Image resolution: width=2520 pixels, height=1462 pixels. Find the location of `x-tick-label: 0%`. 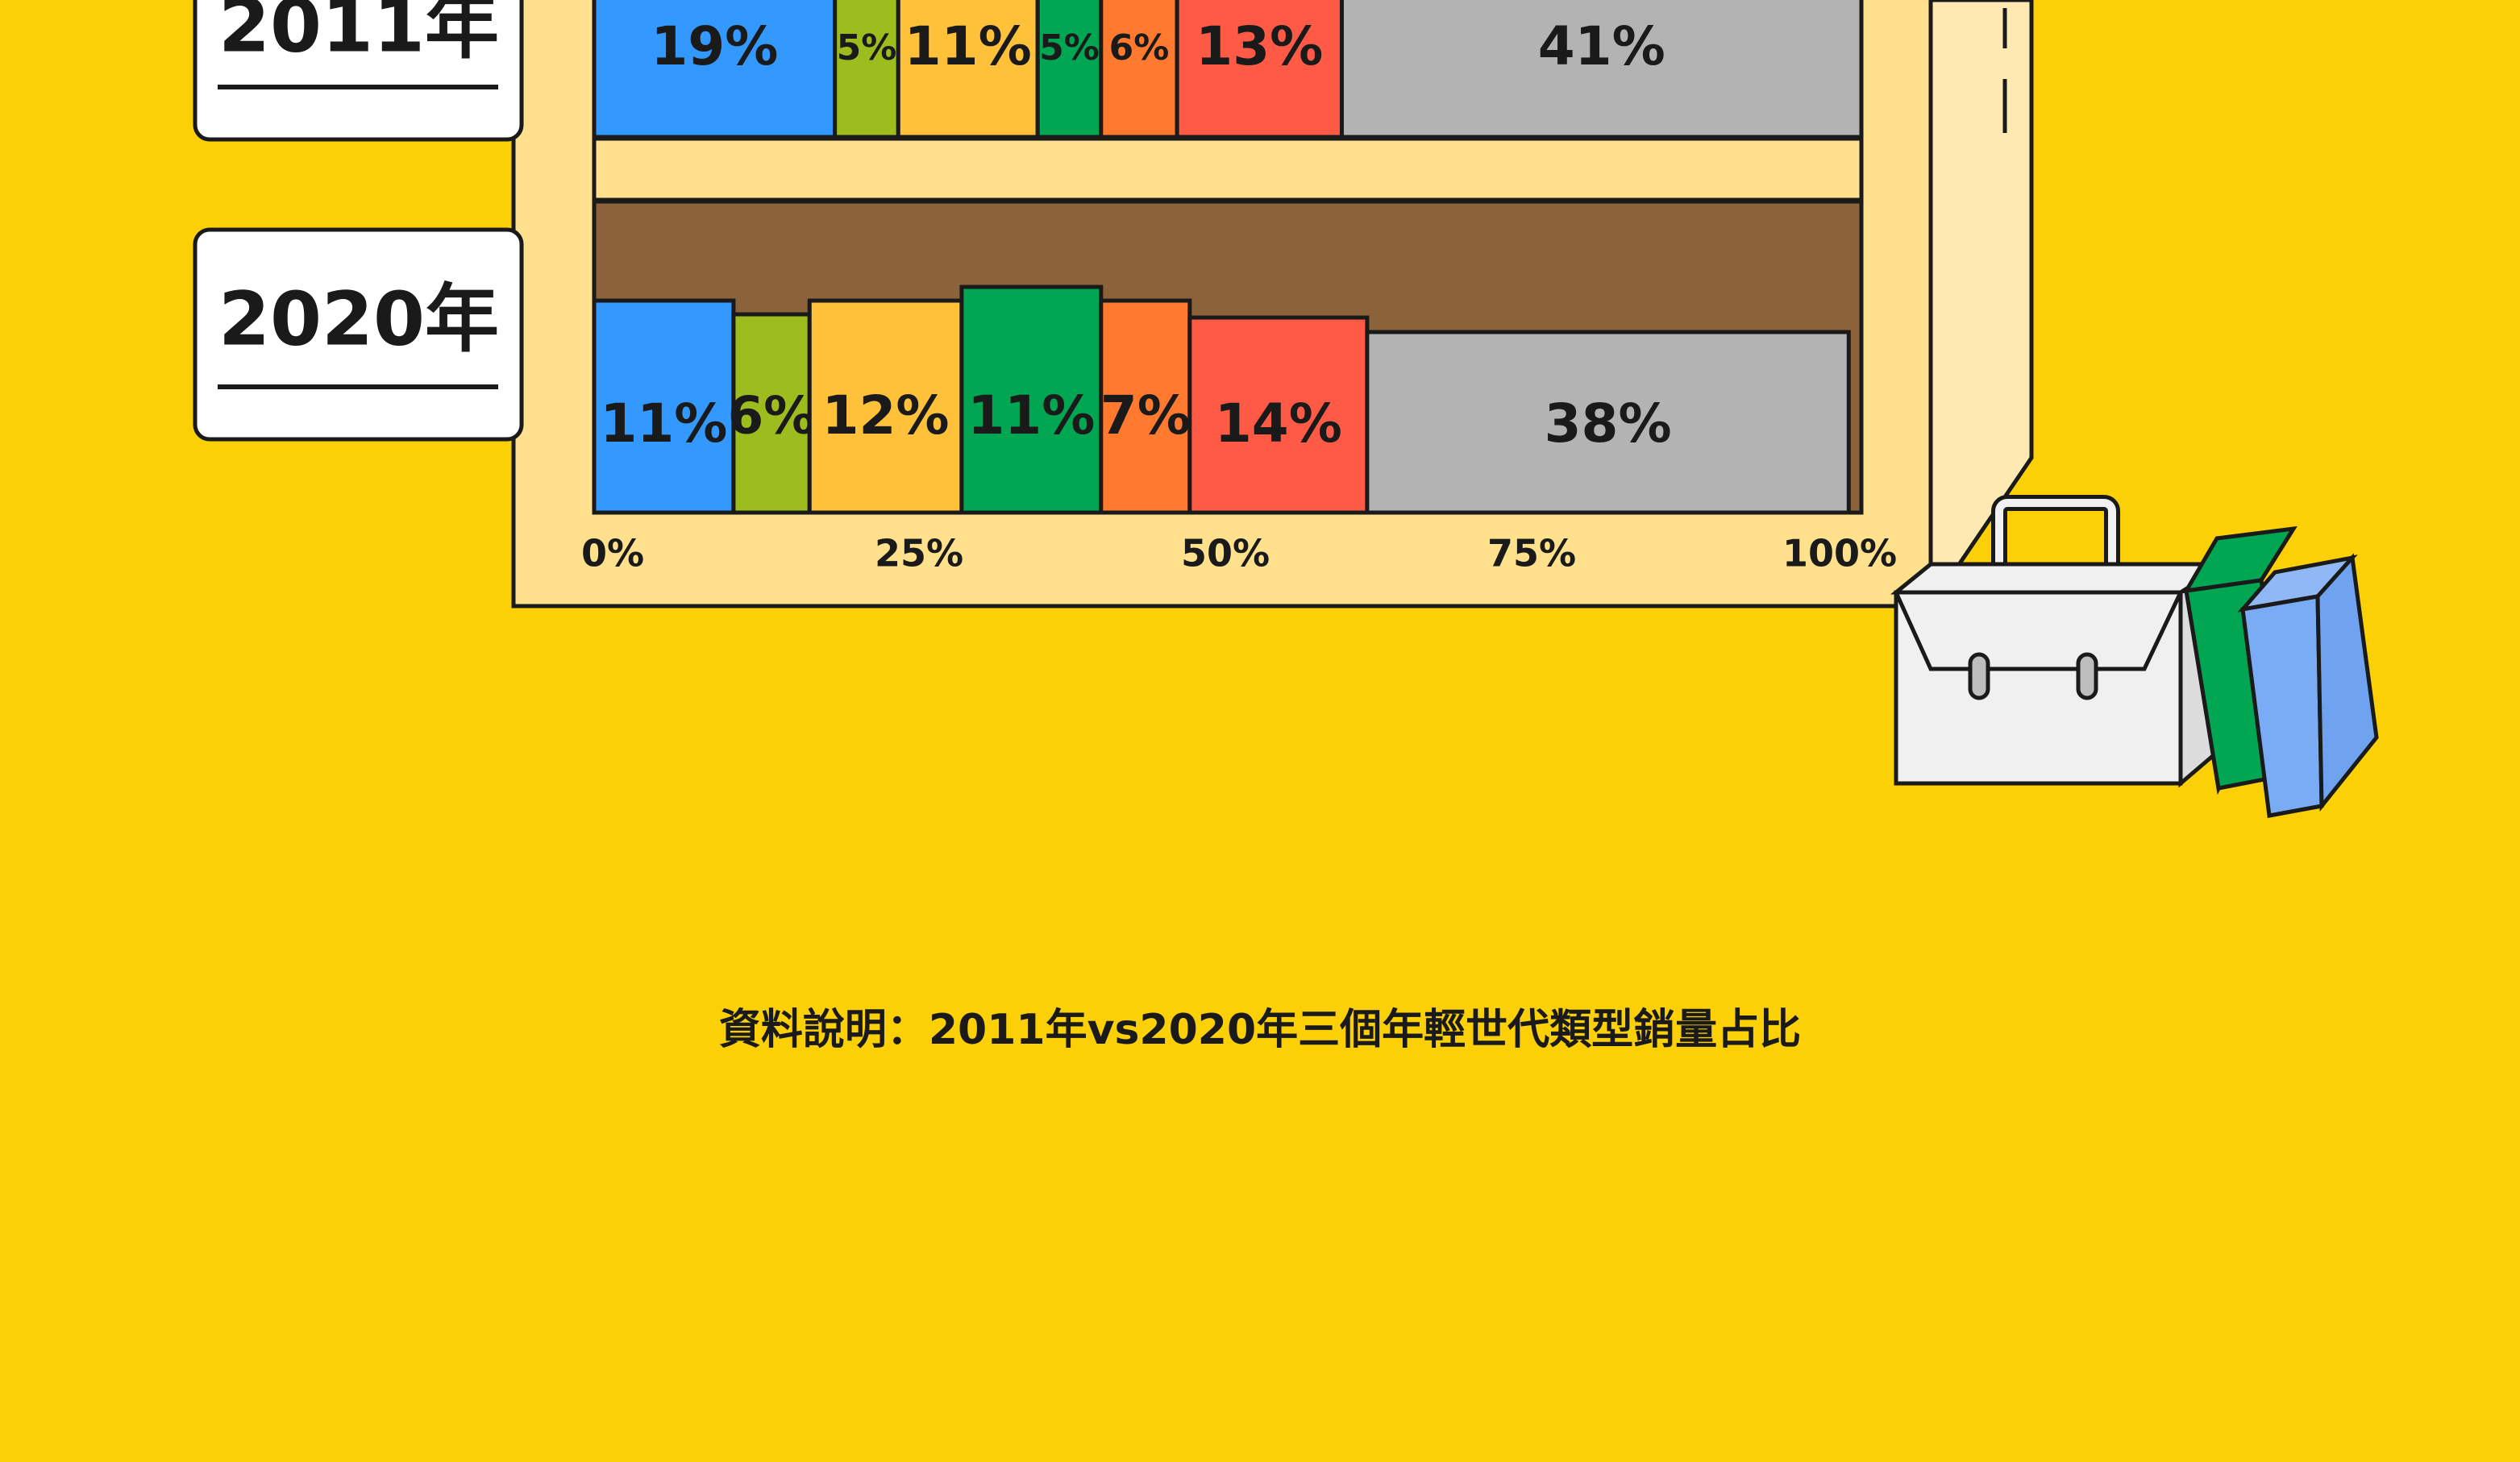

x-tick-label: 0% is located at coordinates (612, 553).